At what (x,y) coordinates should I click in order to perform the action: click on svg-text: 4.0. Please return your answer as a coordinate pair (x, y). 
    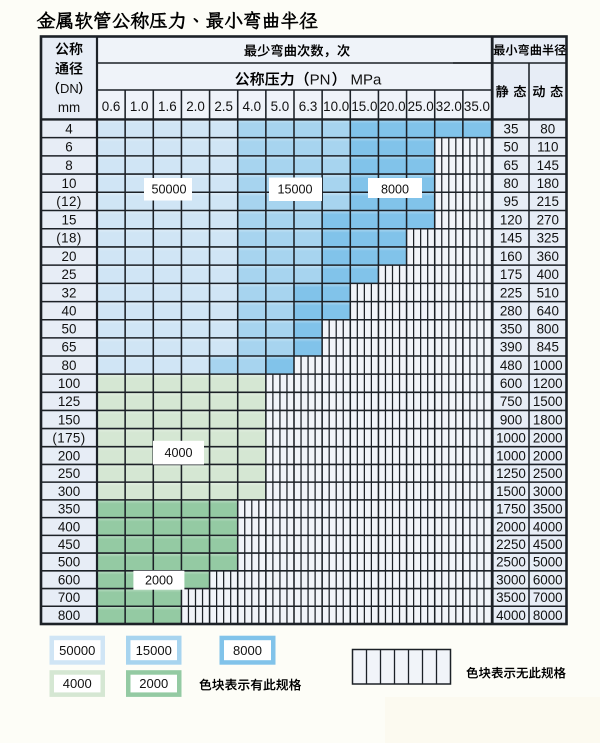
    Looking at the image, I should click on (251, 106).